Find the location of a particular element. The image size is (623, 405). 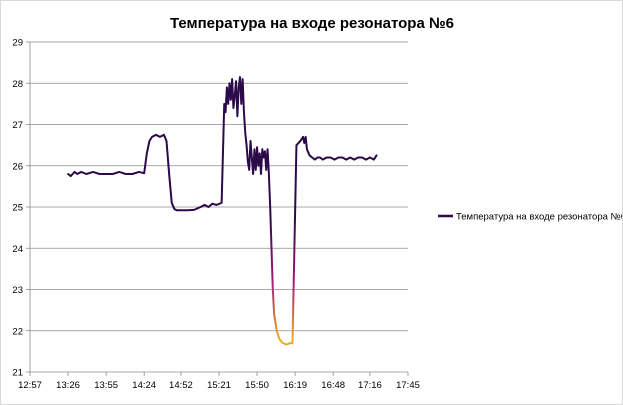

y-tick-label: 27 is located at coordinates (17, 125).